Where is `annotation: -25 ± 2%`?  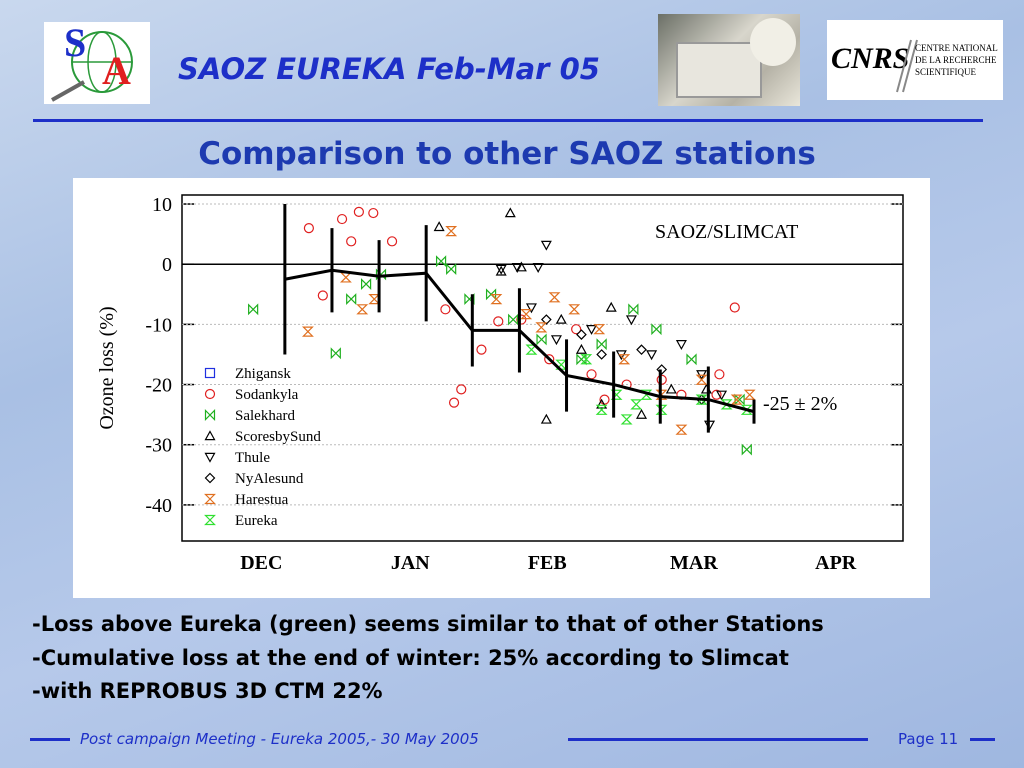
annotation: -25 ± 2% is located at coordinates (800, 404).